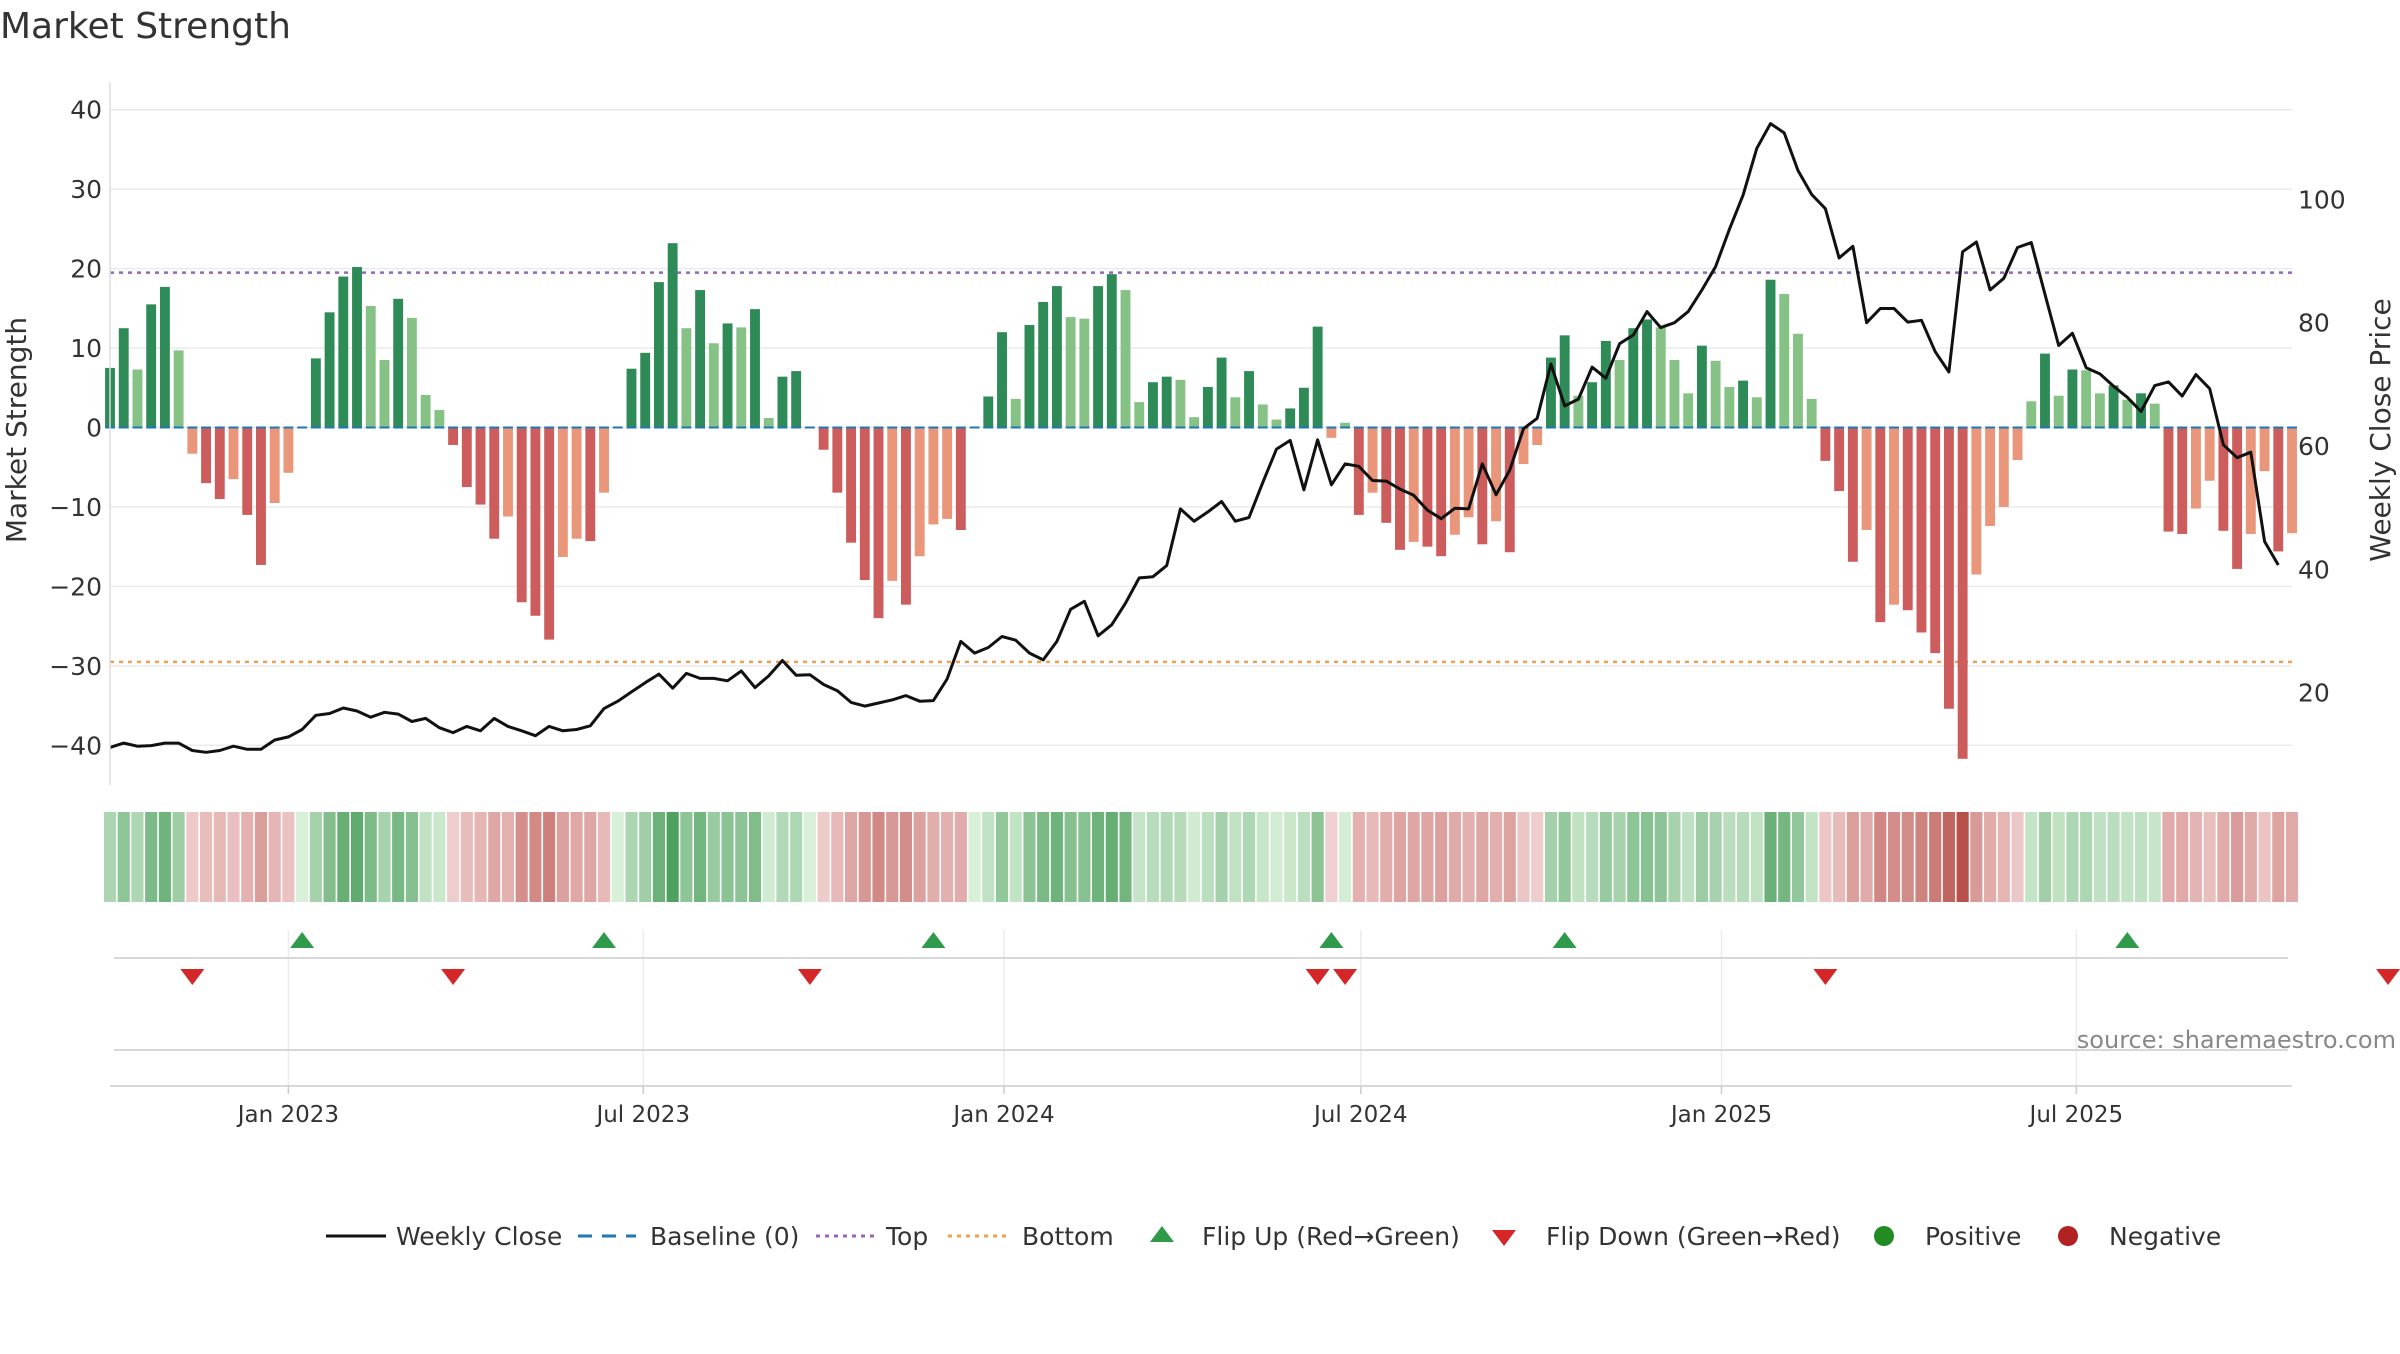 The image size is (2400, 1354). Describe the element at coordinates (2322, 199) in the screenshot. I see `y2-tick-label: 100` at that location.